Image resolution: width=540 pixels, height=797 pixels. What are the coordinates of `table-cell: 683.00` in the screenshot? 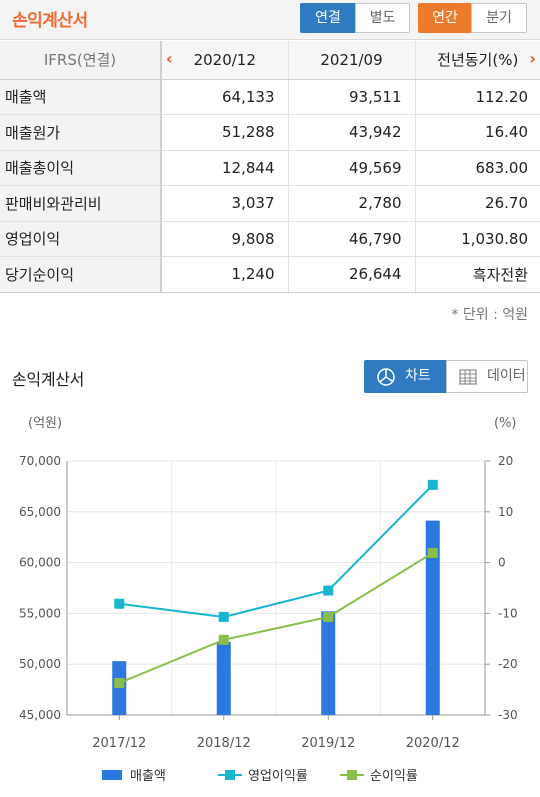 It's located at (477, 168).